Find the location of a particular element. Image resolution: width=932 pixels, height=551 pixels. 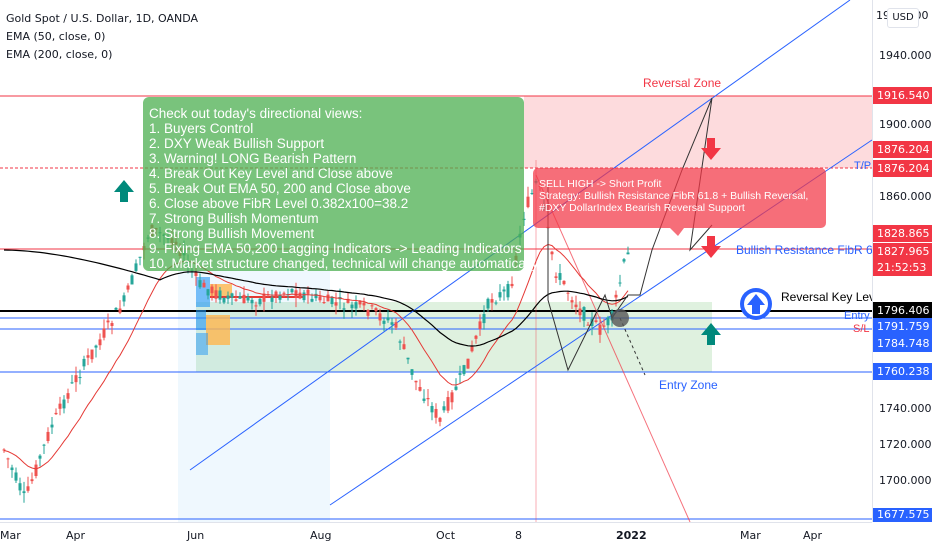

note-line: 3. Warning! LONG Bearish Pattern is located at coordinates (253, 158).